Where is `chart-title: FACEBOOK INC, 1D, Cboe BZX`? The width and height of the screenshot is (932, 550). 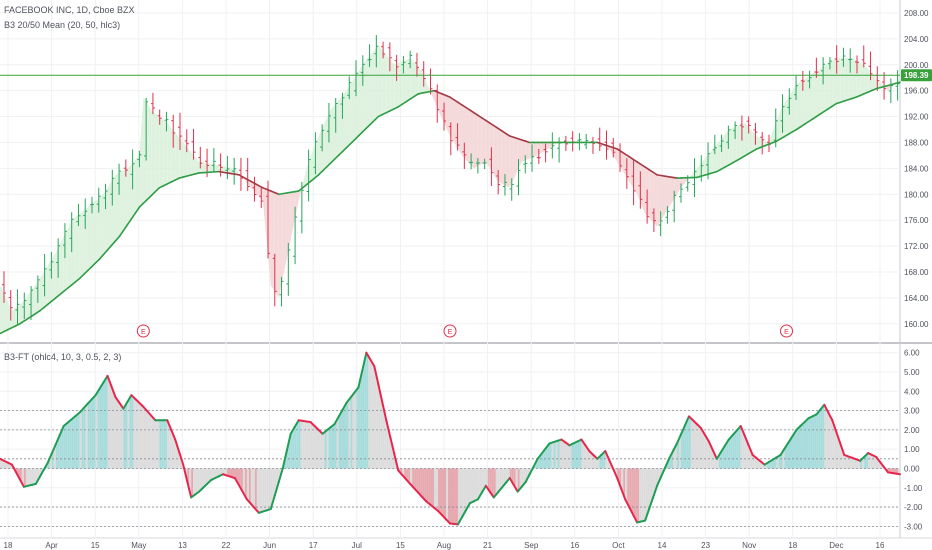
chart-title: FACEBOOK INC, 1D, Cboe BZX is located at coordinates (69, 10).